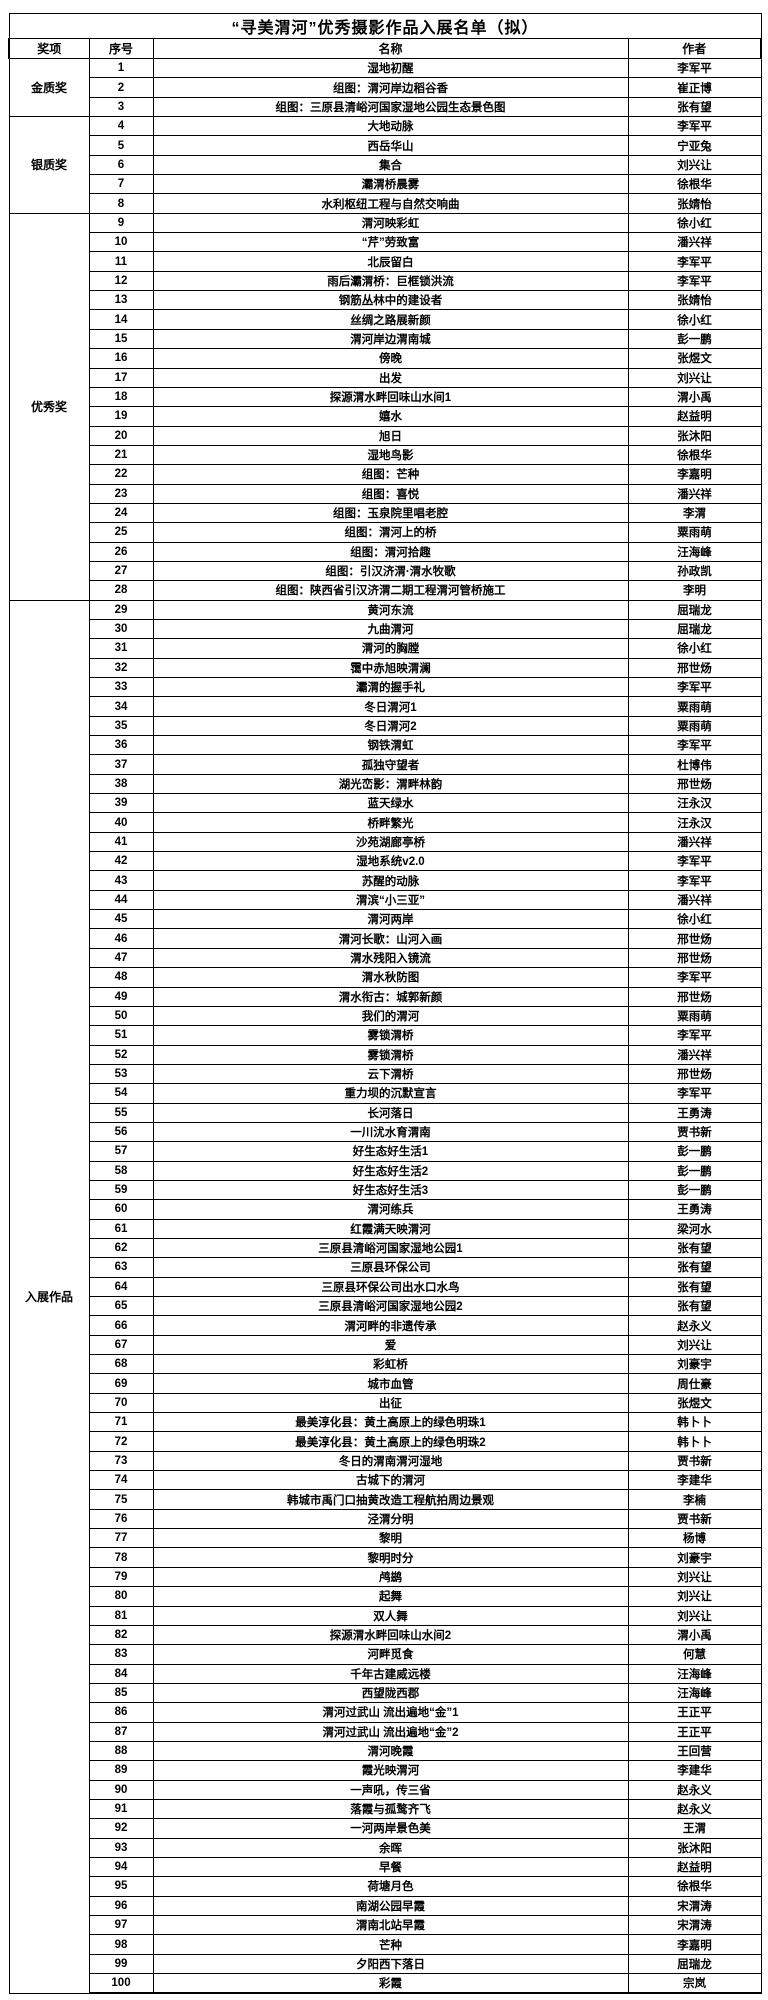 Image resolution: width=768 pixels, height=2000 pixels. I want to click on table-row: 91 落霞与孤鹜齐飞 赵永义, so click(385, 1809).